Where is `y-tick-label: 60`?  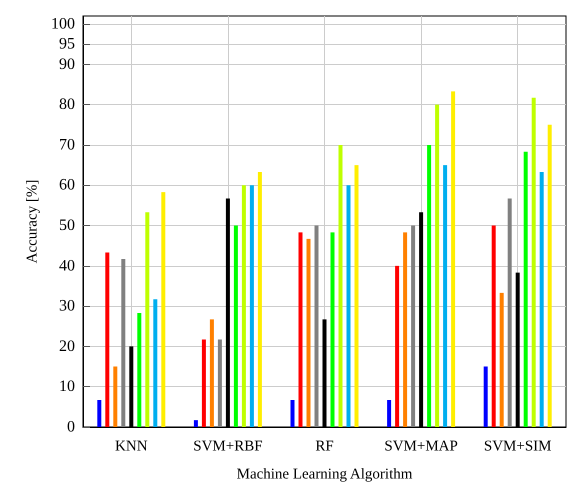
y-tick-label: 60 is located at coordinates (67, 185).